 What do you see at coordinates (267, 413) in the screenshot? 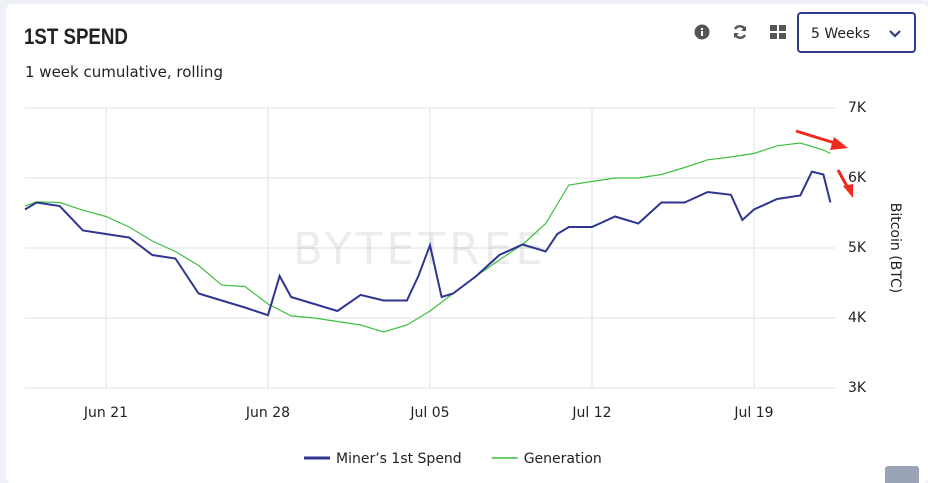
I see `x-tick-label: Jun 28` at bounding box center [267, 413].